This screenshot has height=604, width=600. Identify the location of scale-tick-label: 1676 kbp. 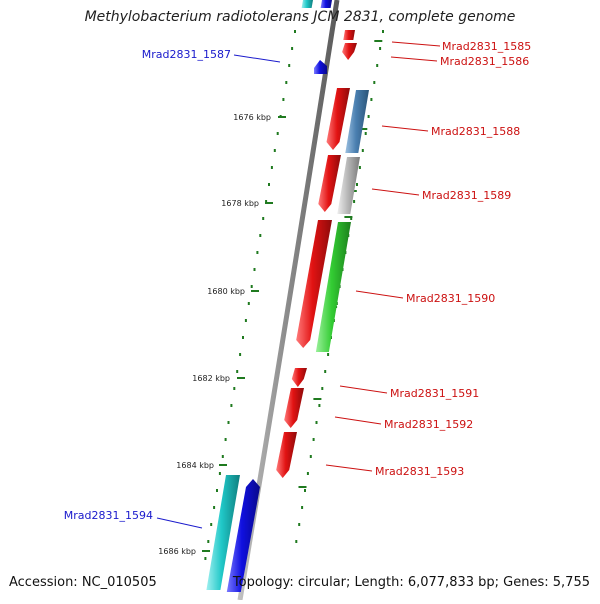
(252, 117).